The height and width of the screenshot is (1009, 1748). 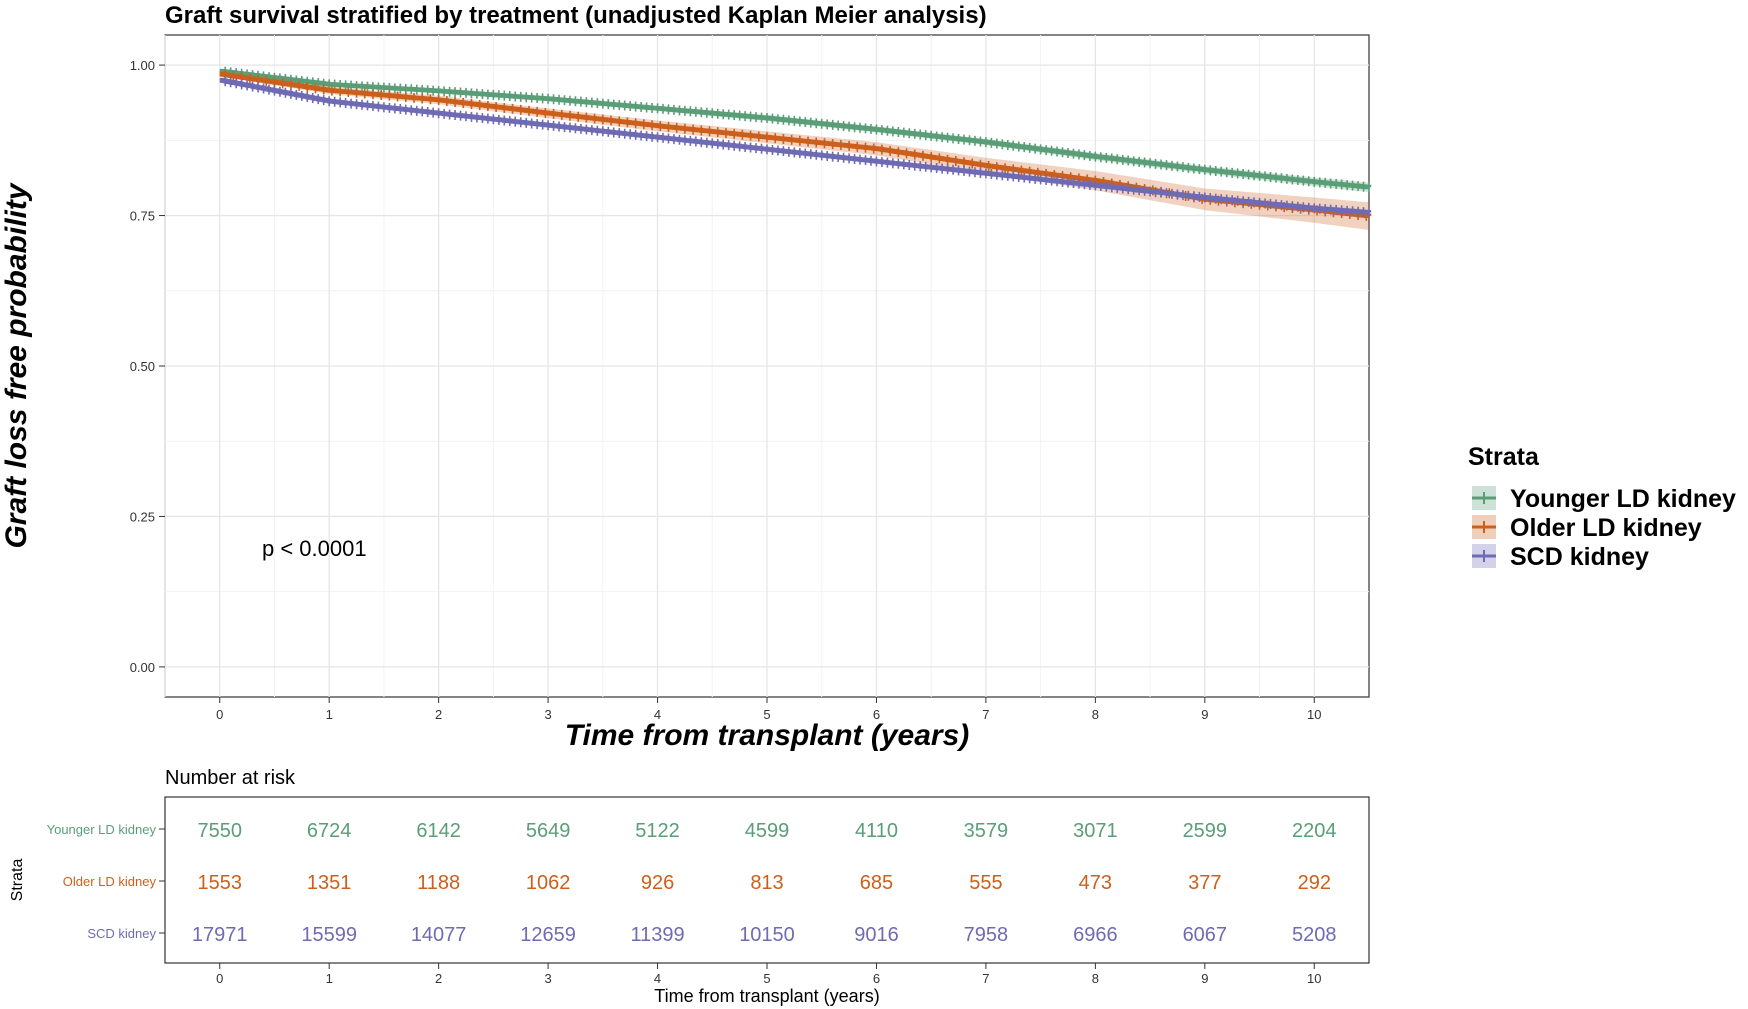 I want to click on risk-x-tick-label: 8, so click(x=1095, y=978).